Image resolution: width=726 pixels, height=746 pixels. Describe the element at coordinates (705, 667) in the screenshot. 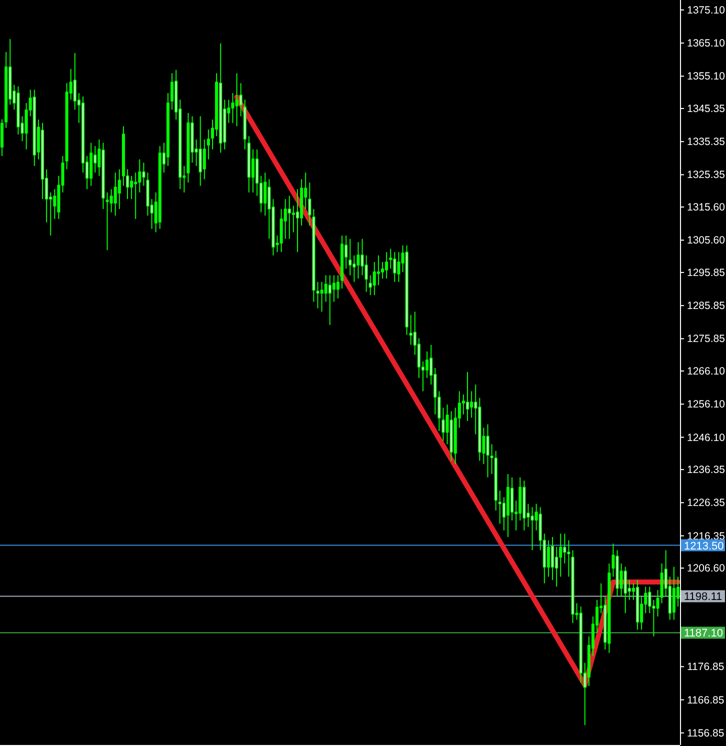

I see `y-tick-label: 1176.85` at that location.